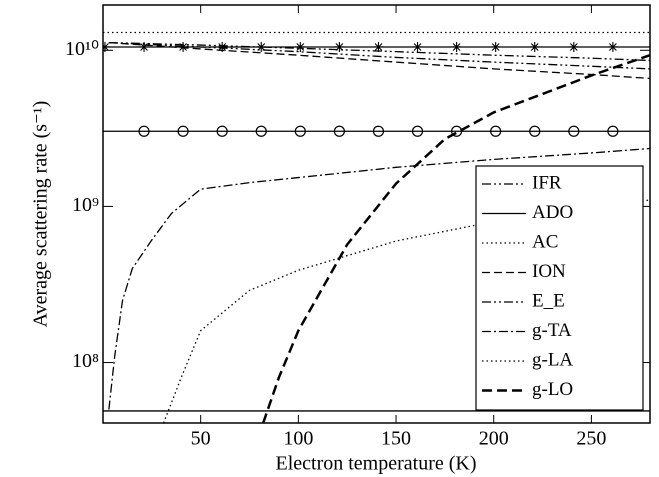  I want to click on legend-label: AC, so click(545, 241).